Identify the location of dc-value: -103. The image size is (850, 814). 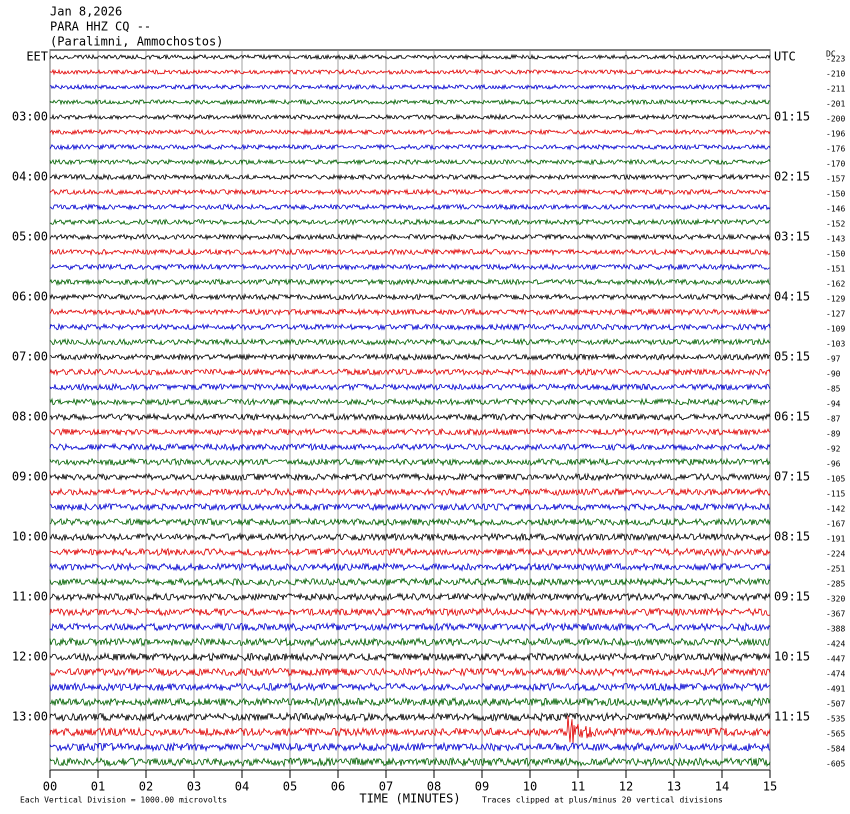
(835, 344).